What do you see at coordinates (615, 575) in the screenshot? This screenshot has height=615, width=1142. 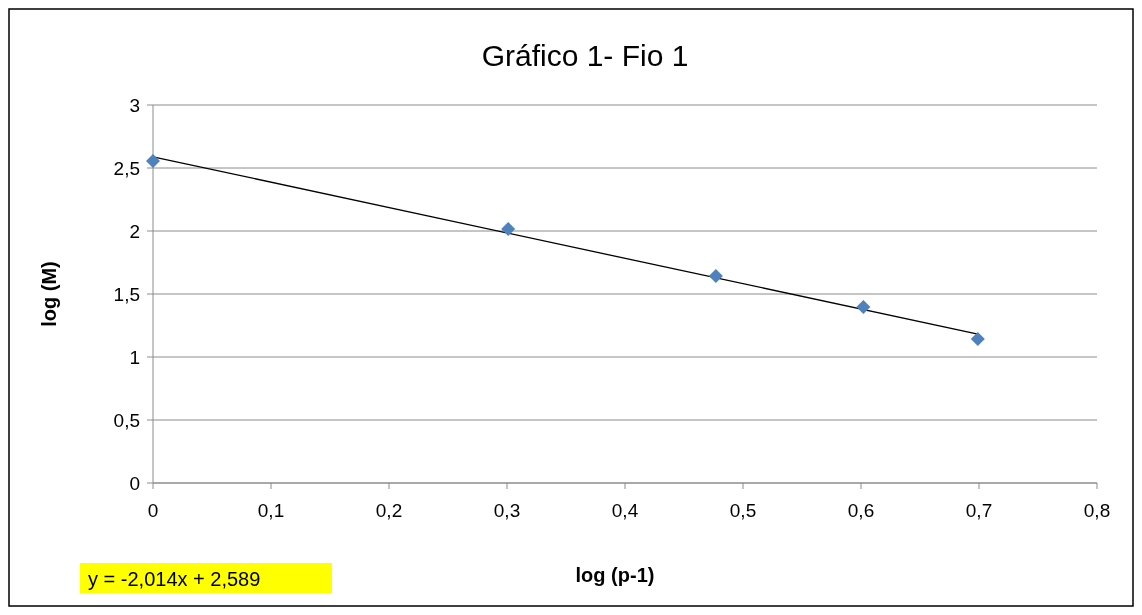 I see `x-axis-title: log (p-1)` at bounding box center [615, 575].